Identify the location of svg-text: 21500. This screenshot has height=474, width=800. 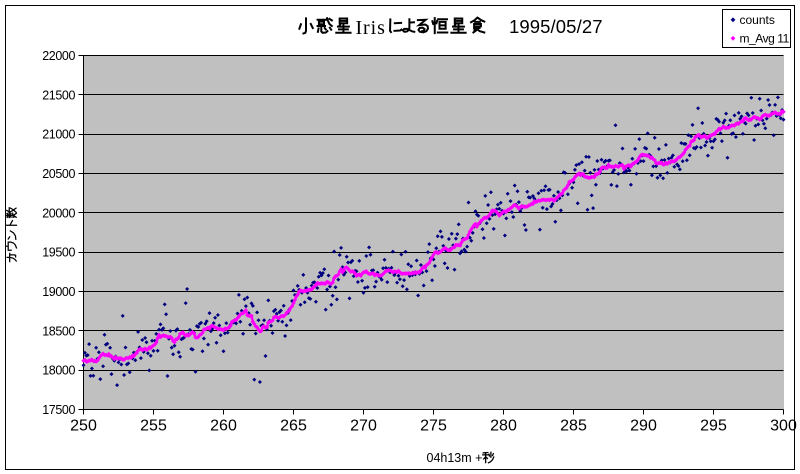
(58, 95).